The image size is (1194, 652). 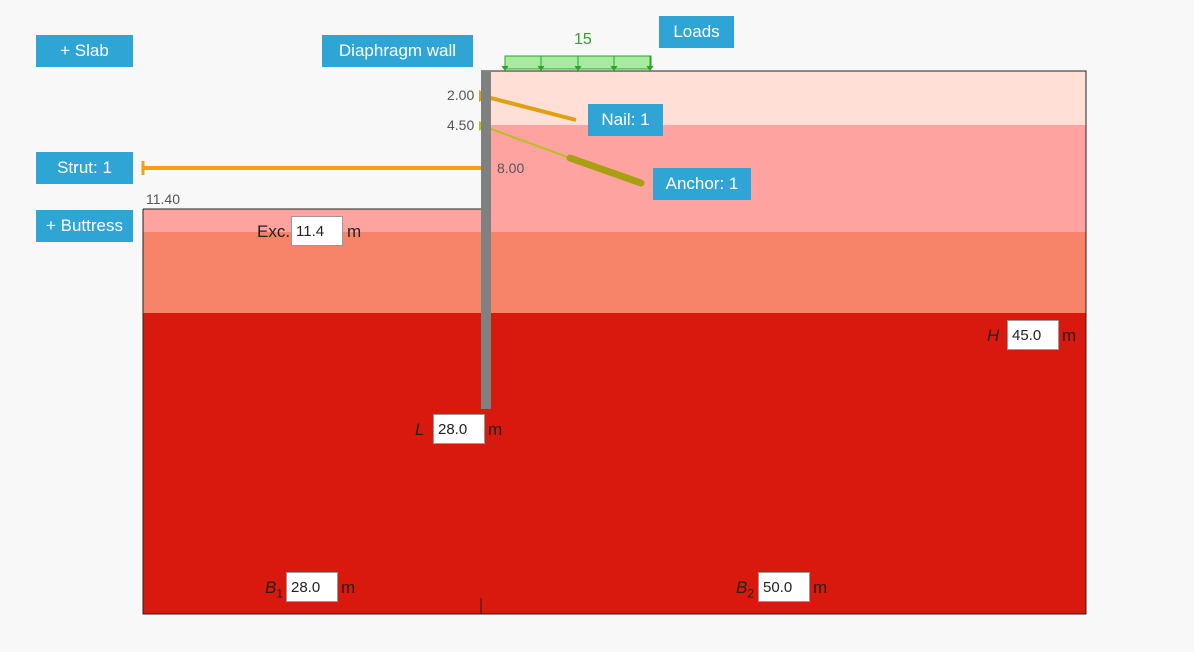 I want to click on b1-label: B1, so click(x=274, y=589).